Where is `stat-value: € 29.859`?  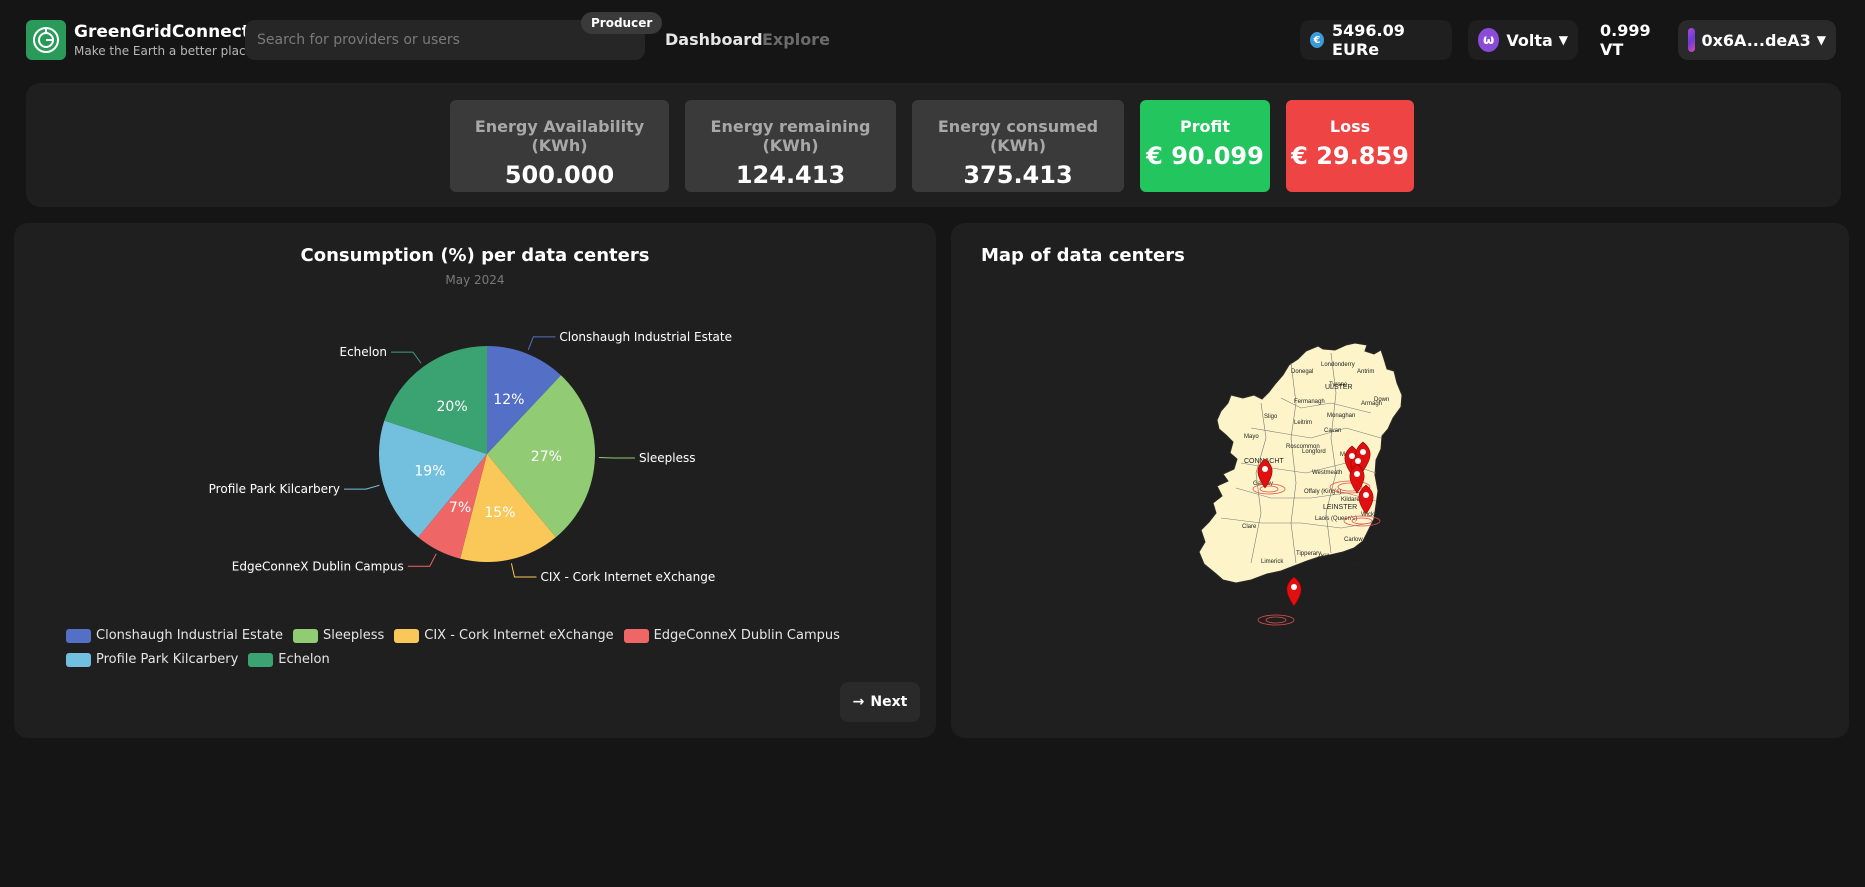 stat-value: € 29.859 is located at coordinates (1350, 156).